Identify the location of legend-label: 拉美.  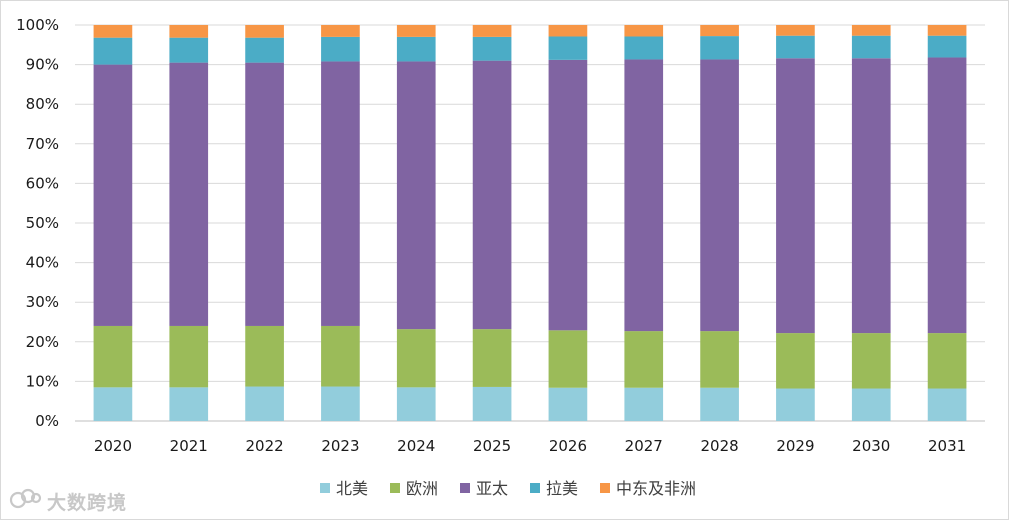
(562, 488).